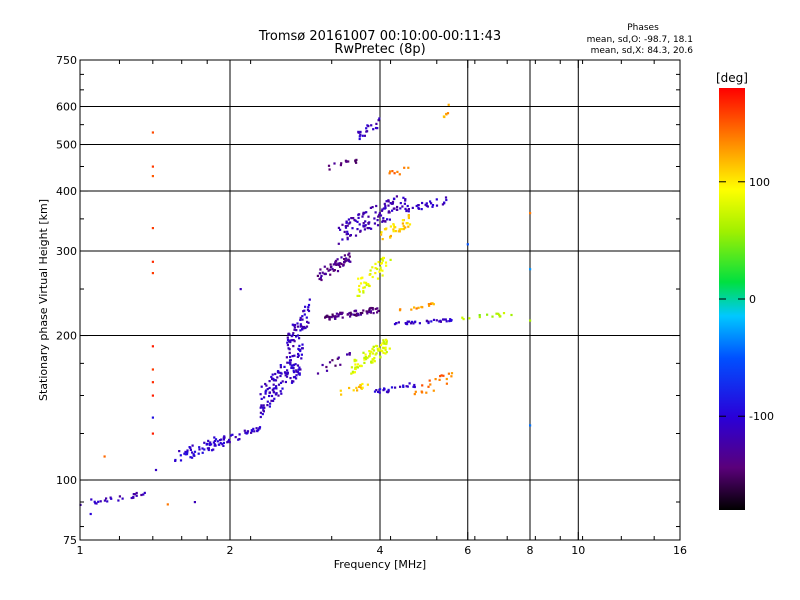 The width and height of the screenshot is (800, 600). What do you see at coordinates (66, 336) in the screenshot?
I see `y-tick-label: 200` at bounding box center [66, 336].